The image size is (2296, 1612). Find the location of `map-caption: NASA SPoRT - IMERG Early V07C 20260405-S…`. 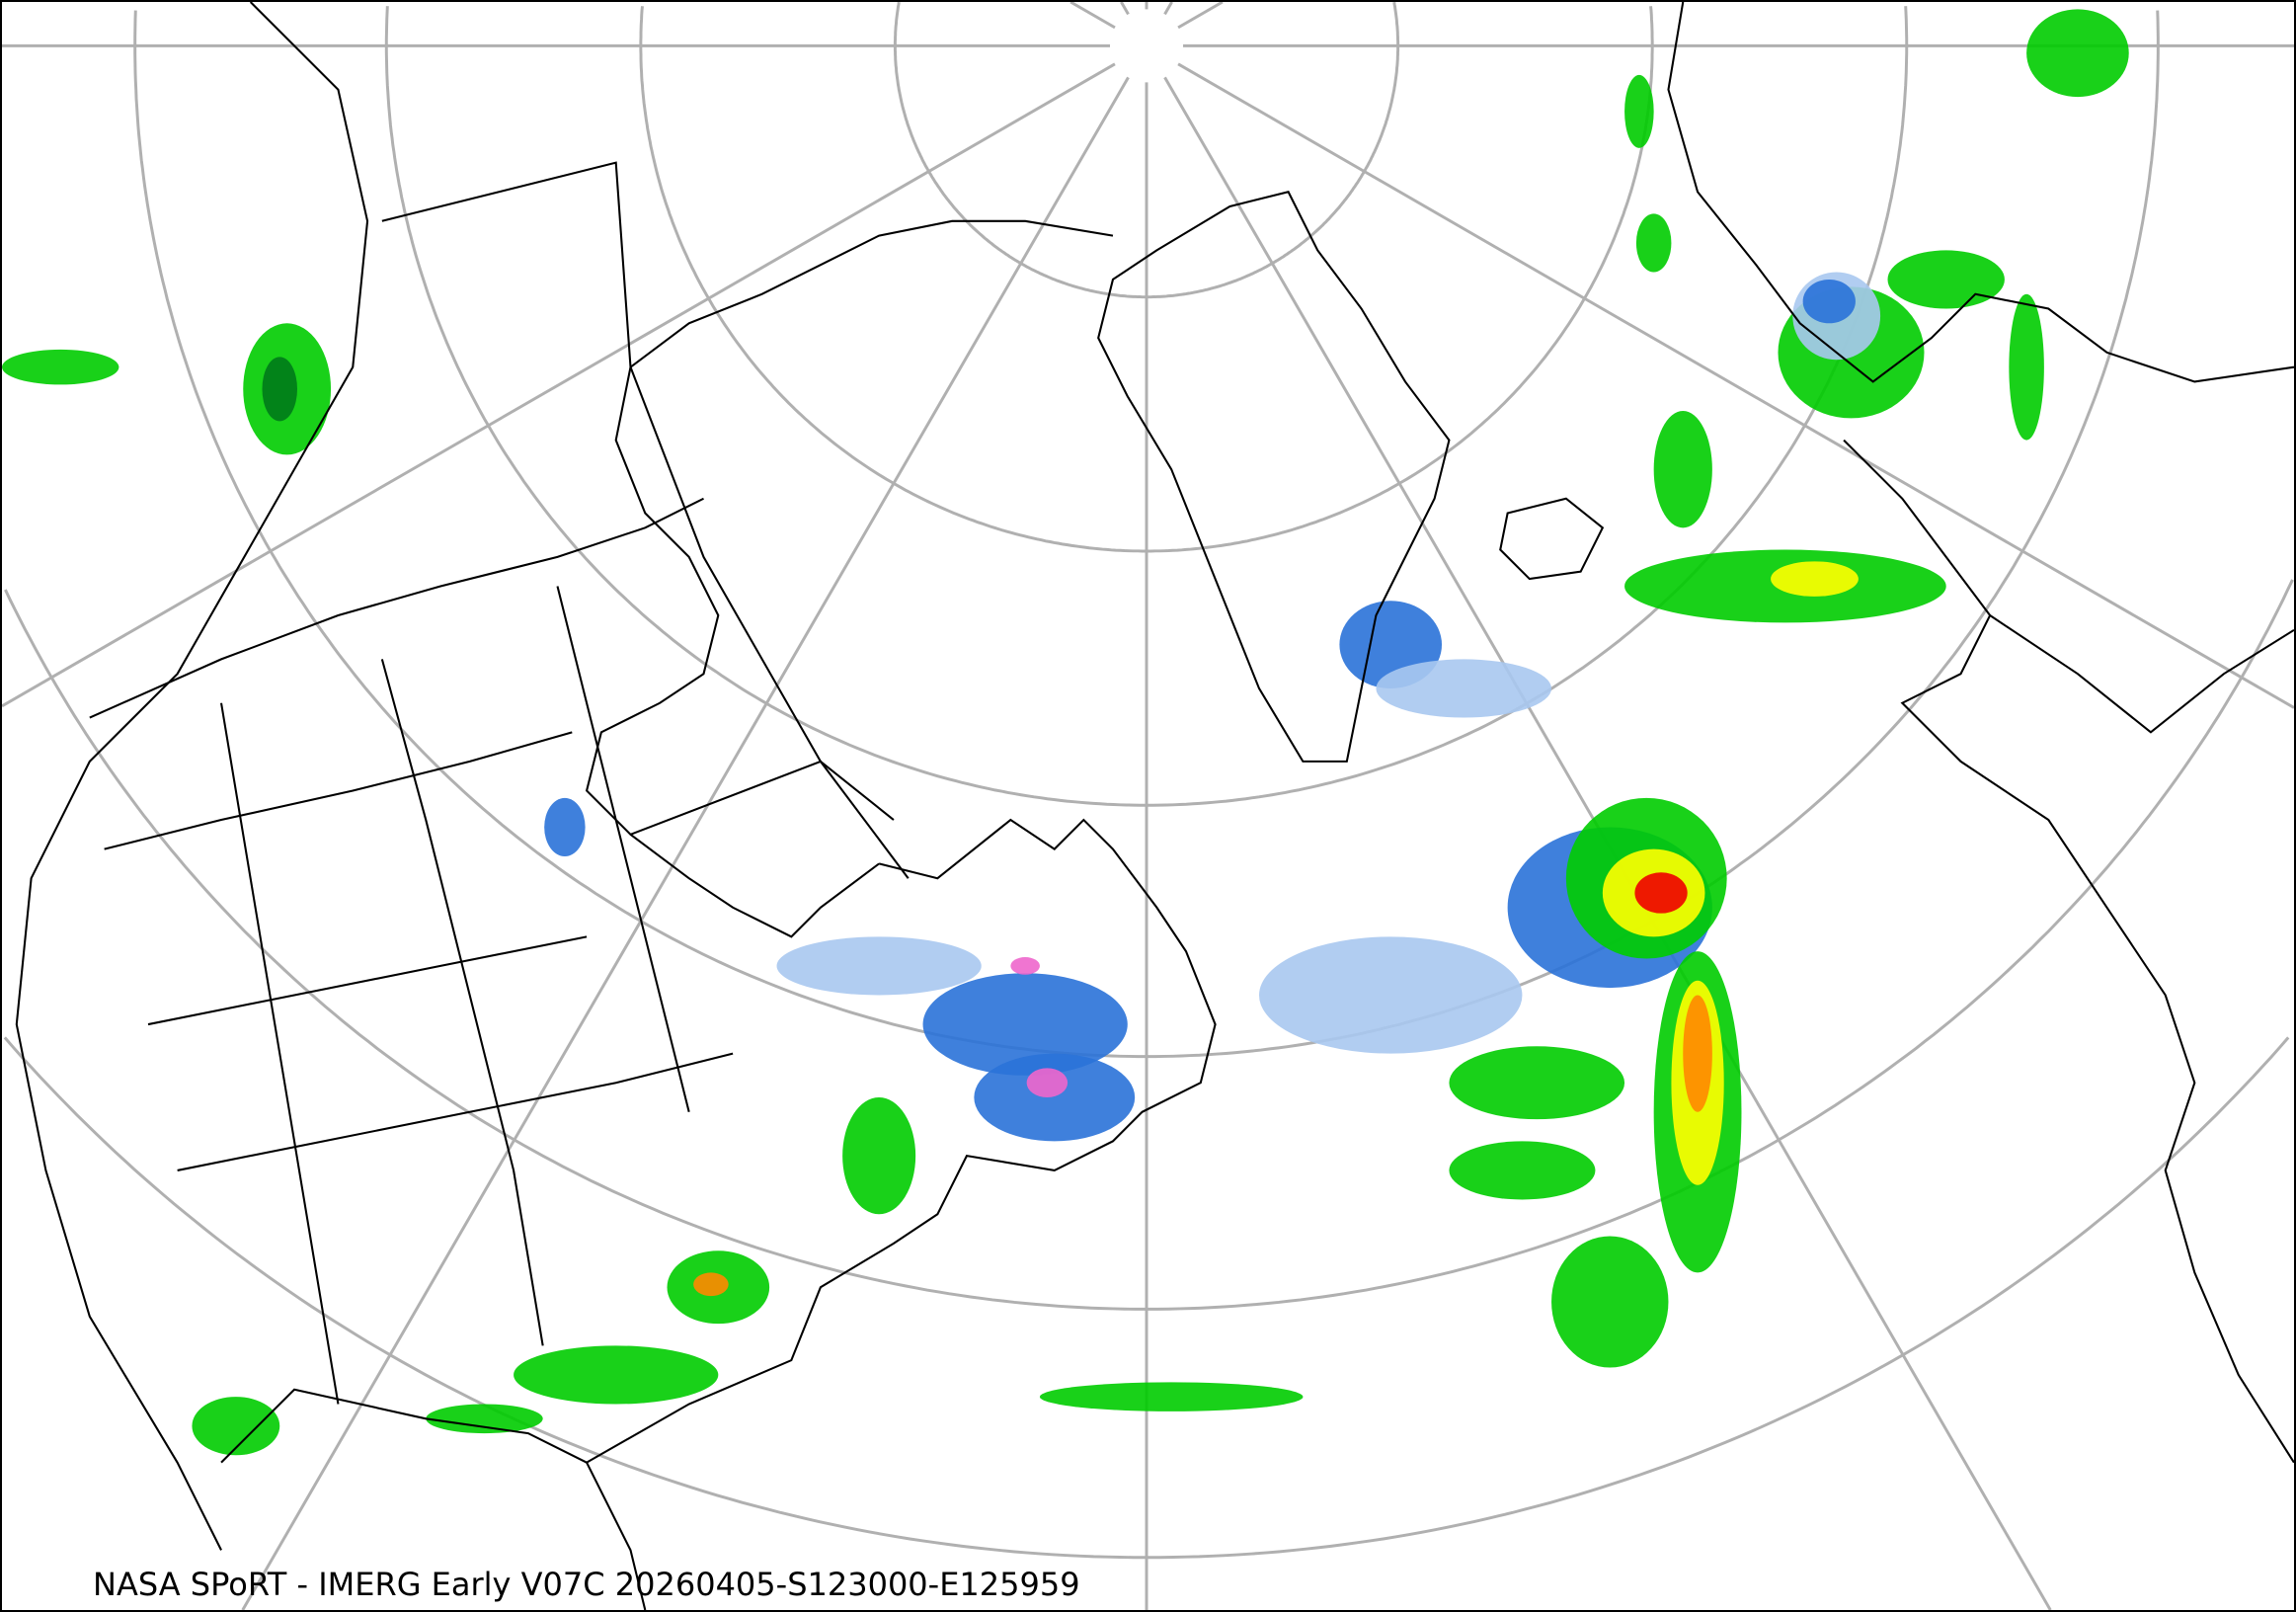

map-caption: NASA SPoRT - IMERG Early V07C 20260405-S… is located at coordinates (587, 1585).